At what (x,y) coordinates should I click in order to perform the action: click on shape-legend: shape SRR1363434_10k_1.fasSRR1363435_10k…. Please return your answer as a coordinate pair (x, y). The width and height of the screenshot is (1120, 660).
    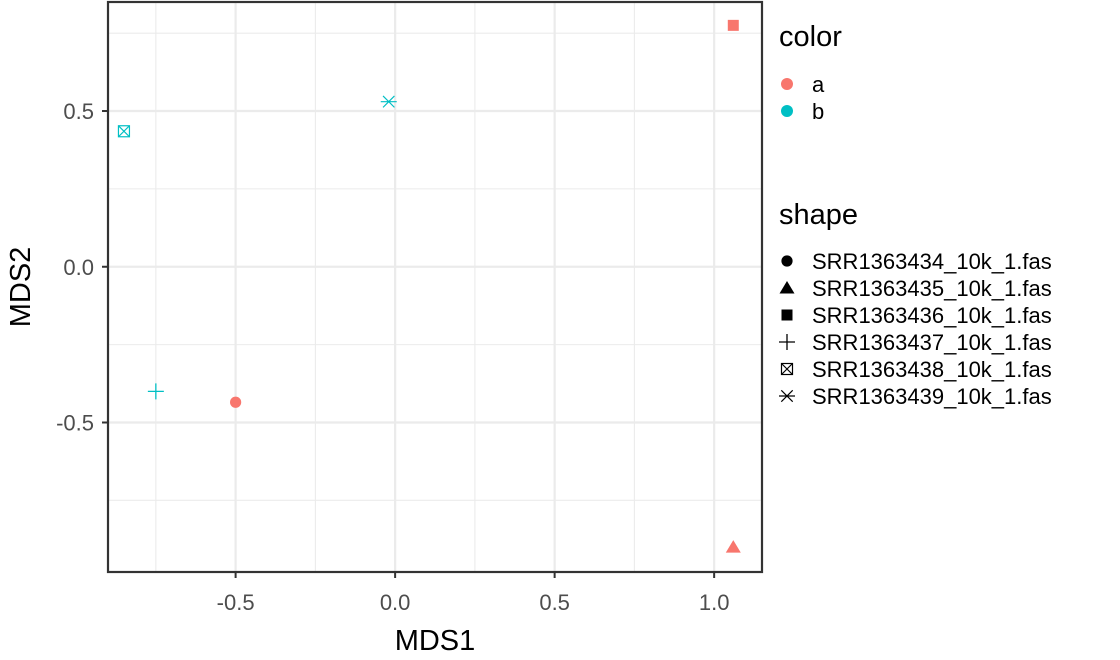
    Looking at the image, I should click on (915, 304).